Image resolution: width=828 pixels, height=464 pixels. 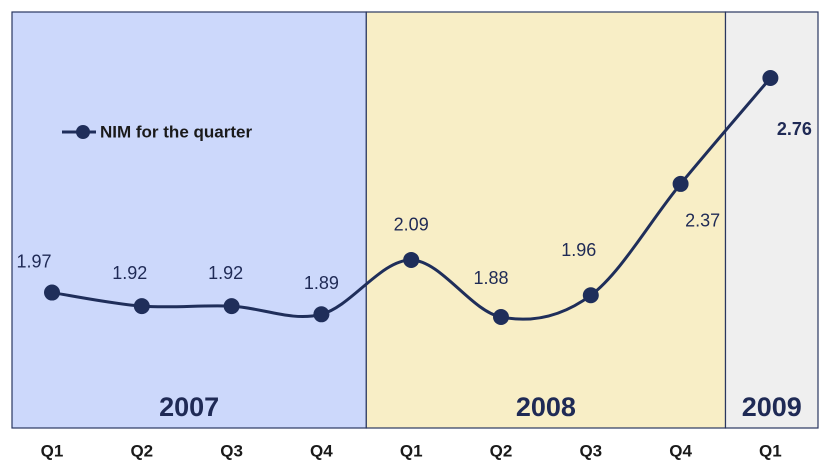 I want to click on year-label: 2009, so click(x=772, y=407).